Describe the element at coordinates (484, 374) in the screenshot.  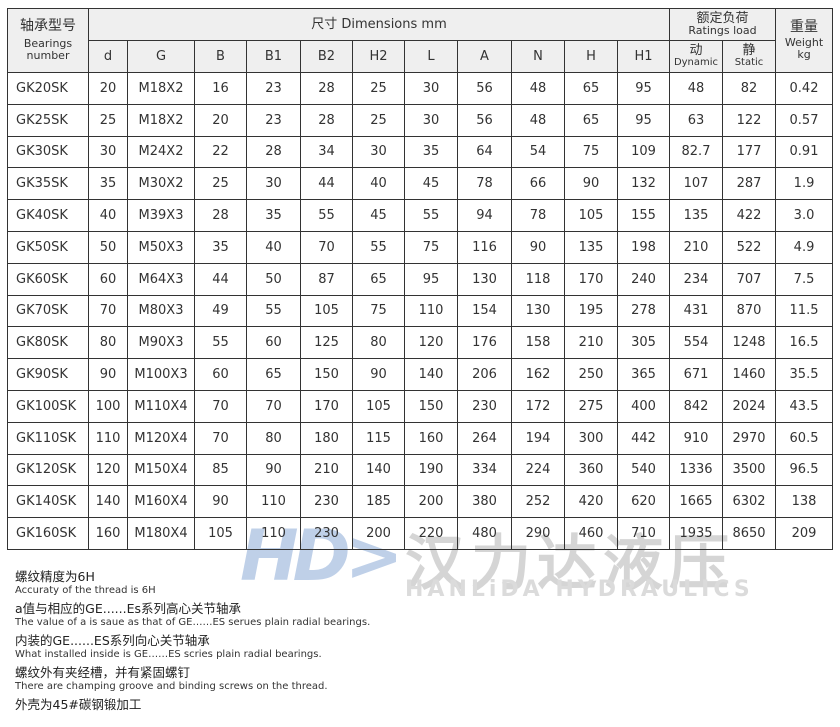
I see `table-cell: 206` at that location.